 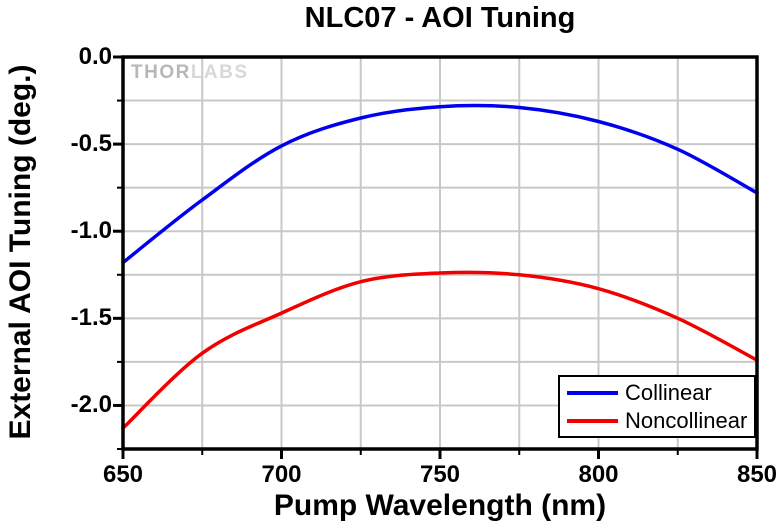 What do you see at coordinates (440, 474) in the screenshot?
I see `x-tick-label: 750` at bounding box center [440, 474].